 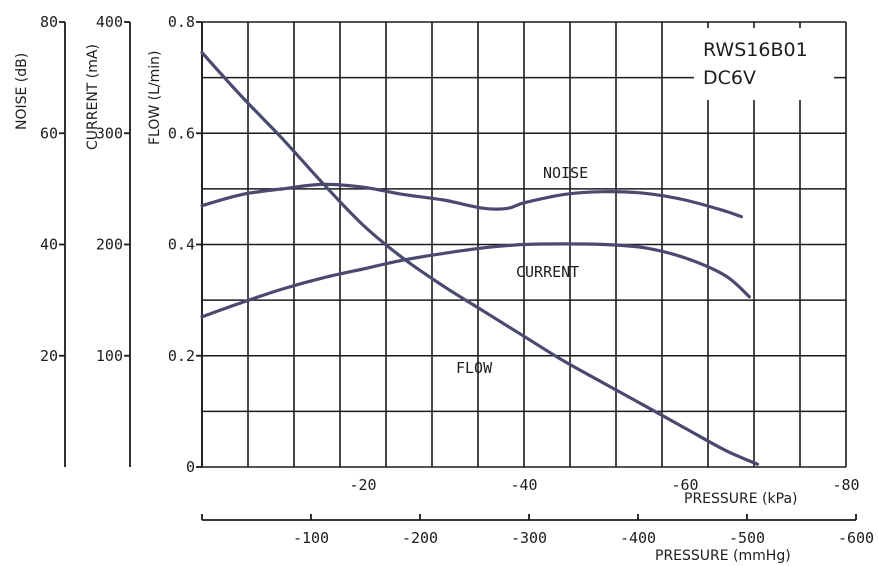 What do you see at coordinates (529, 538) in the screenshot?
I see `mmhg-tick-label: -300` at bounding box center [529, 538].